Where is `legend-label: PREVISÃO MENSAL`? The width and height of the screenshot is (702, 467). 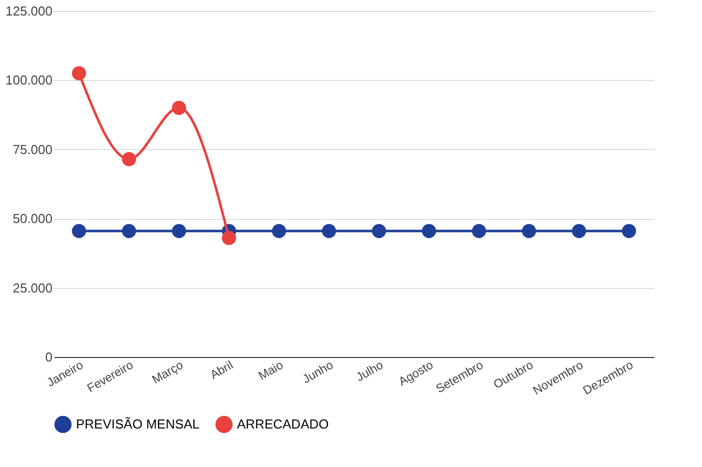 legend-label: PREVISÃO MENSAL is located at coordinates (138, 424).